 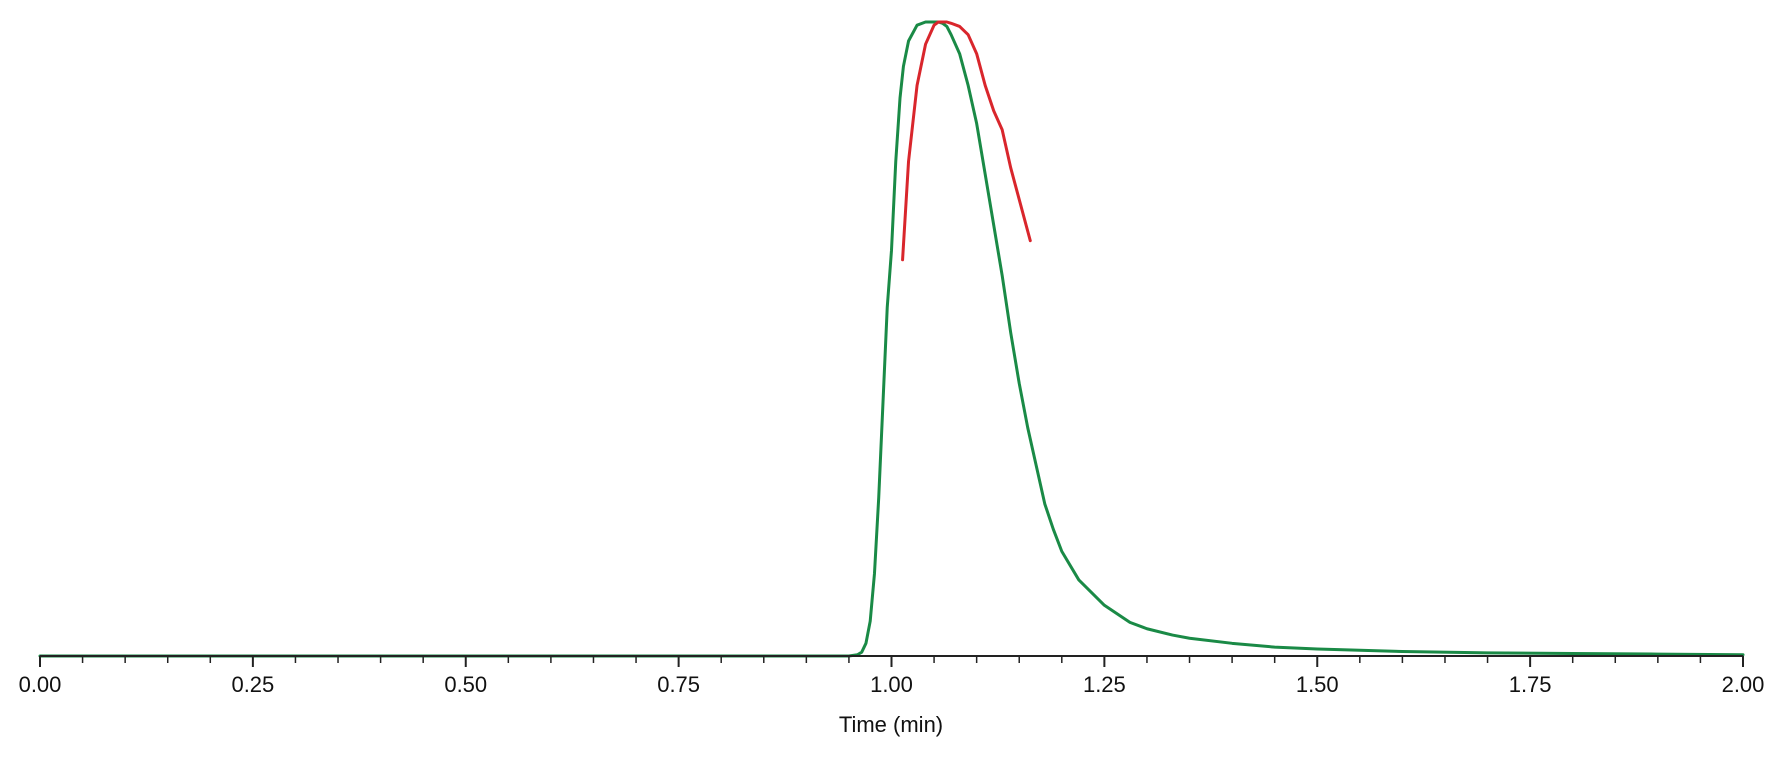 What do you see at coordinates (1743, 684) in the screenshot?
I see `x-tick-label: 2.00` at bounding box center [1743, 684].